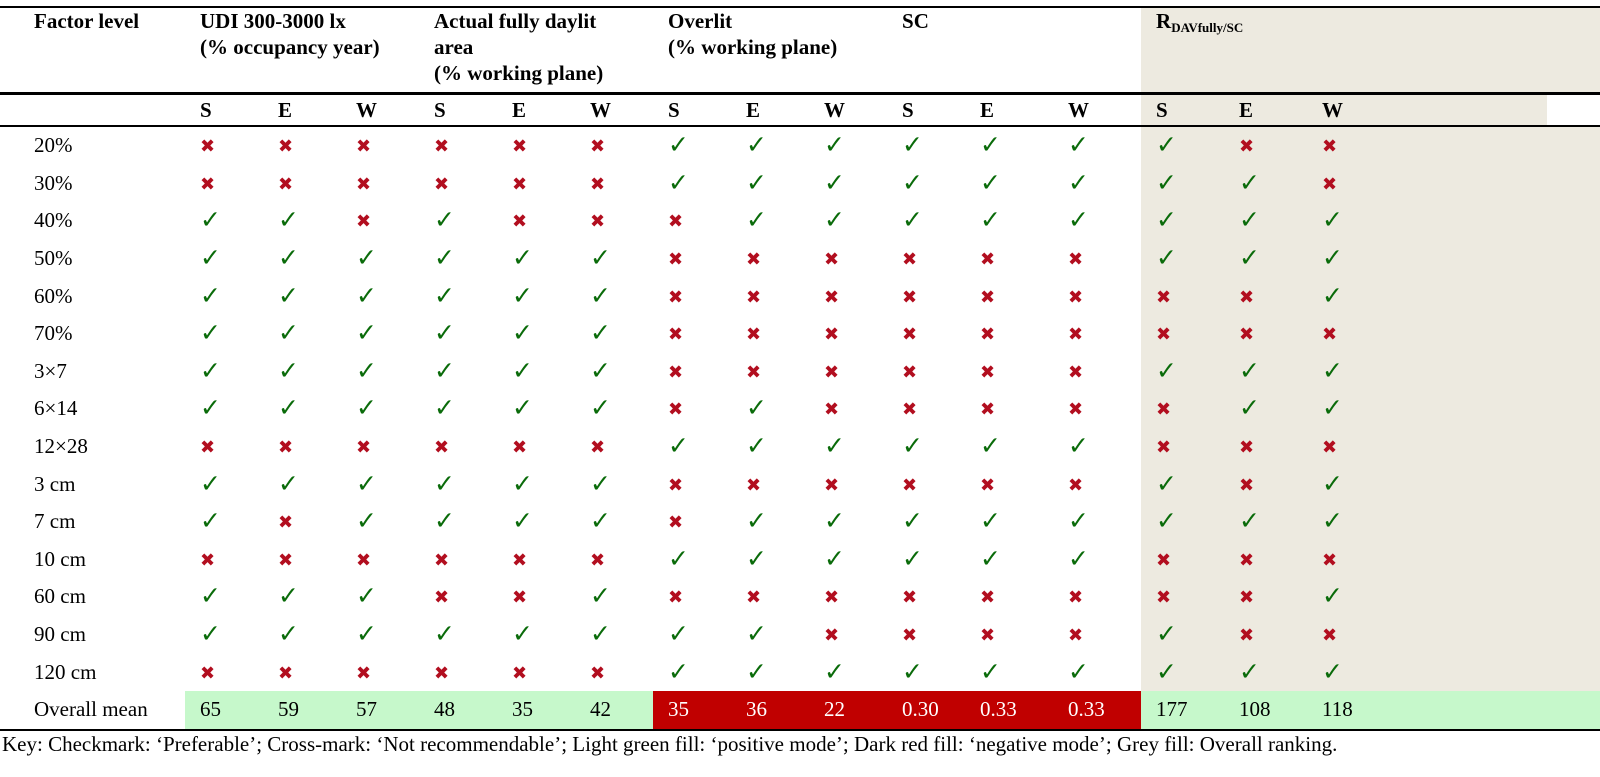 This screenshot has height=777, width=1600. What do you see at coordinates (753, 109) in the screenshot?
I see `orient-overlit-e: E` at bounding box center [753, 109].